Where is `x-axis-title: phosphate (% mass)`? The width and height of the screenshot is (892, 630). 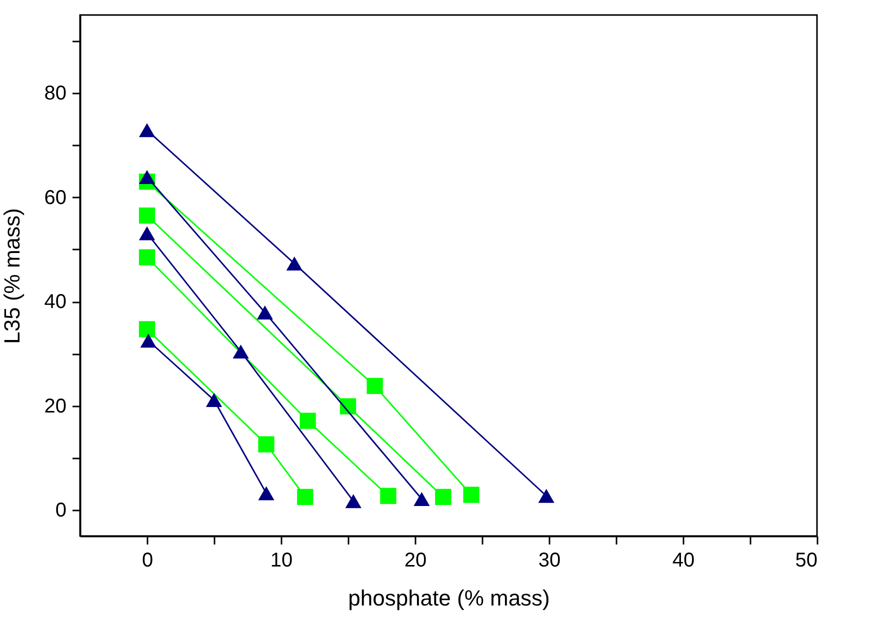 x-axis-title: phosphate (% mass) is located at coordinates (449, 598).